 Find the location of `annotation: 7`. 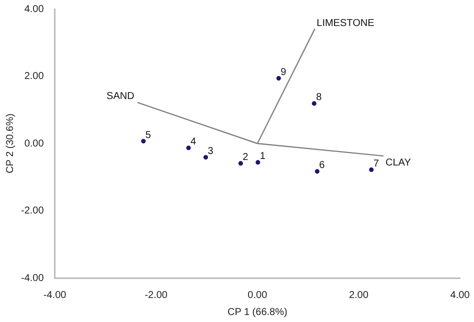

annotation: 7 is located at coordinates (376, 164).